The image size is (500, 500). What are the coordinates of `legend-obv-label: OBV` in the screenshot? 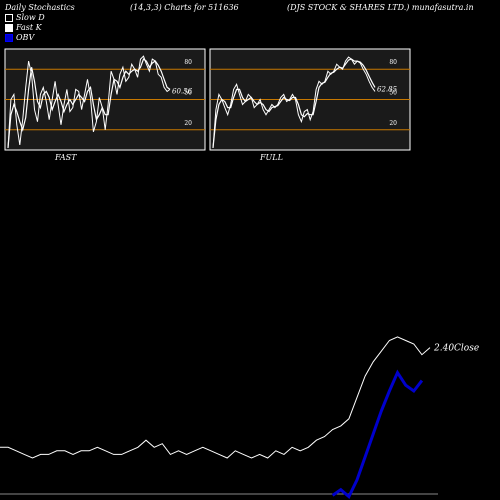 It's located at (25, 37).